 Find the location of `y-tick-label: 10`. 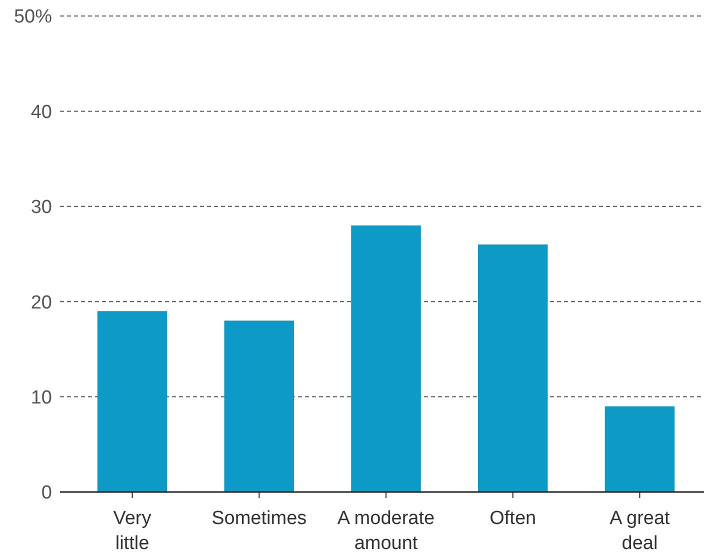

y-tick-label: 10 is located at coordinates (41, 397).